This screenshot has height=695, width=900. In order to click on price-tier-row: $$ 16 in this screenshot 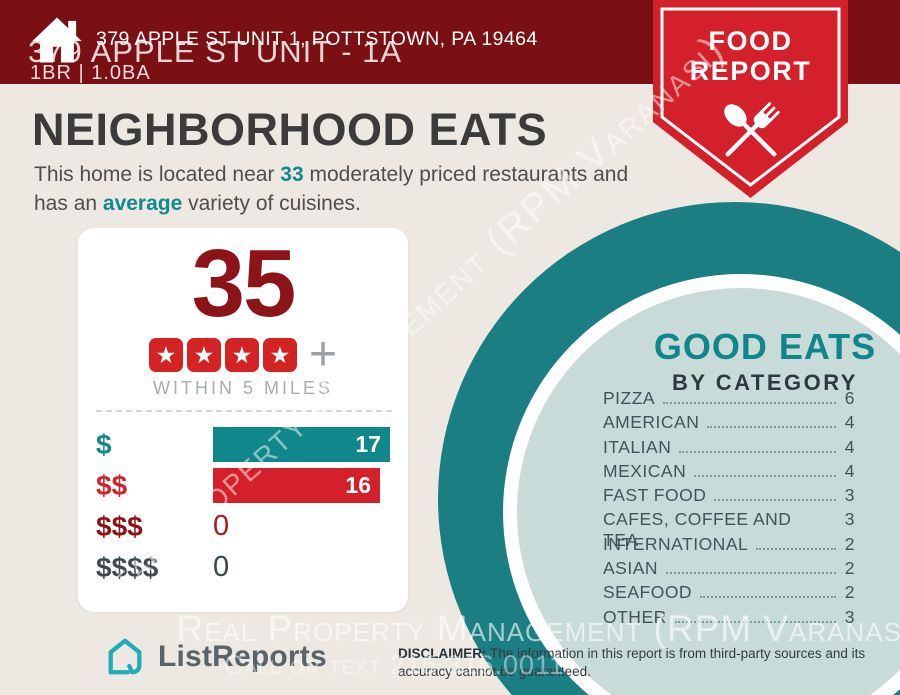, I will do `click(243, 485)`.